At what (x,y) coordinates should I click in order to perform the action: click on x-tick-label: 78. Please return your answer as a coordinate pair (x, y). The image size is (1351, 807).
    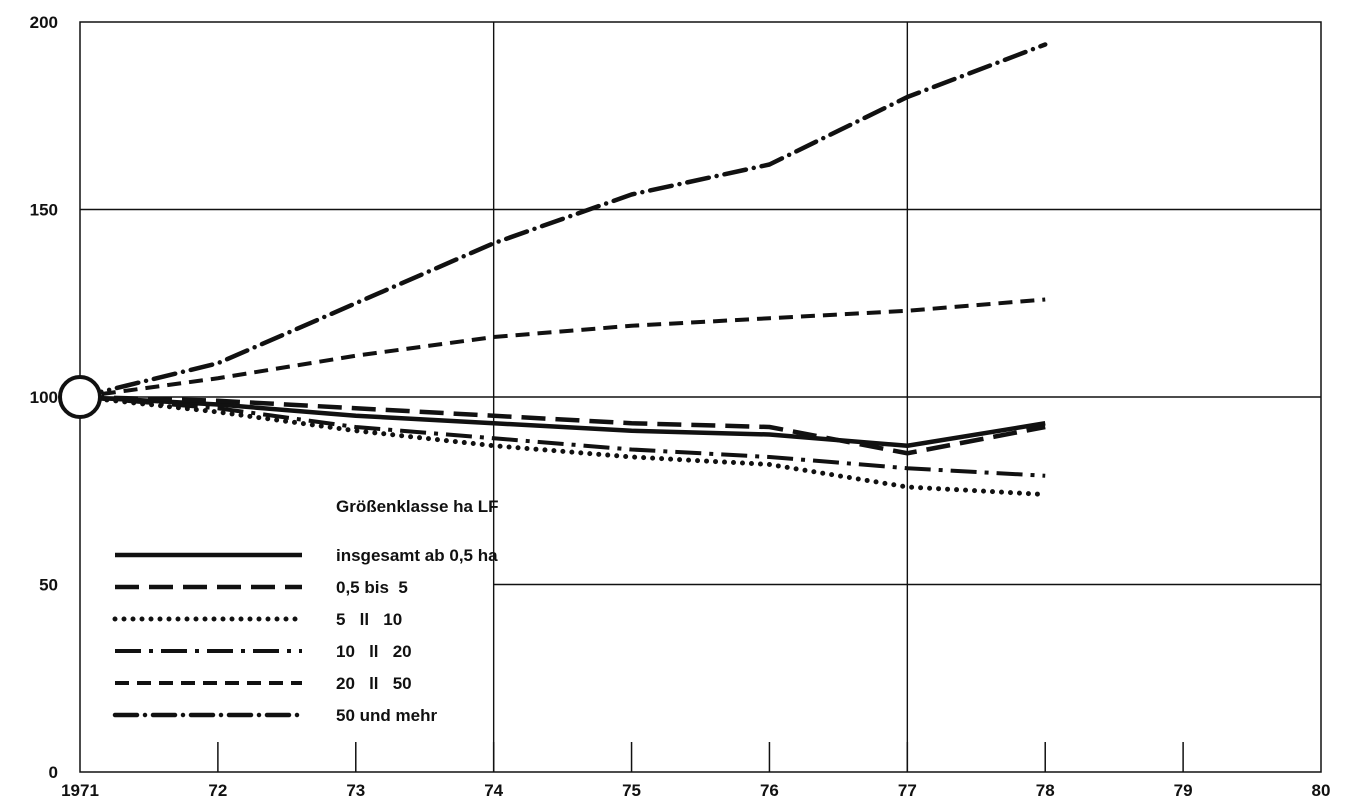
    Looking at the image, I should click on (1045, 790).